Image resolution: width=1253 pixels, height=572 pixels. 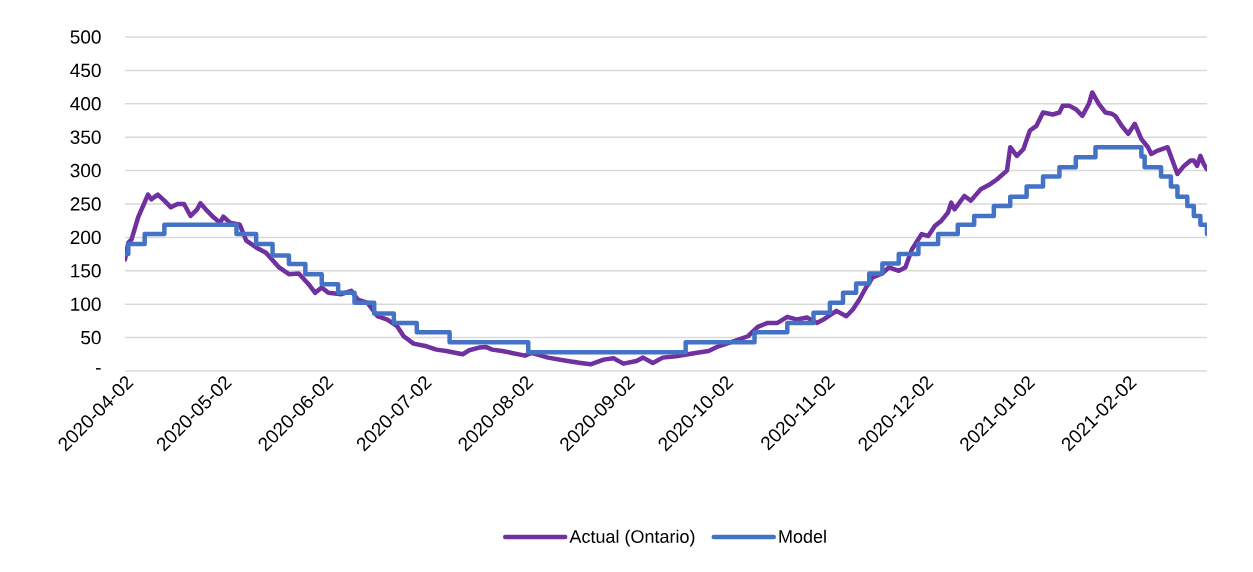 I want to click on y-tick-label: 200, so click(x=85, y=237).